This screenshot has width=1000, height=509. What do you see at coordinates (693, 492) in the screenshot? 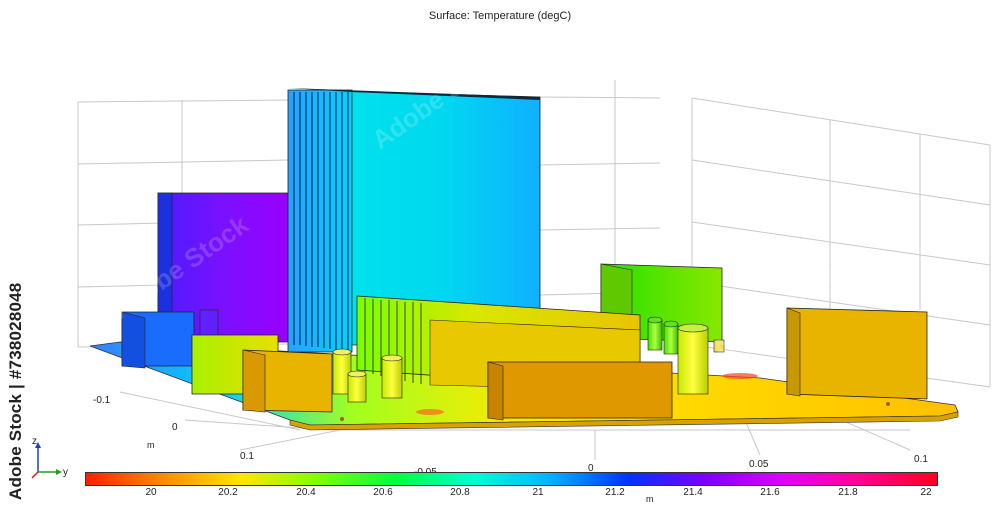
I see `colorbar-tick: 21.4` at bounding box center [693, 492].